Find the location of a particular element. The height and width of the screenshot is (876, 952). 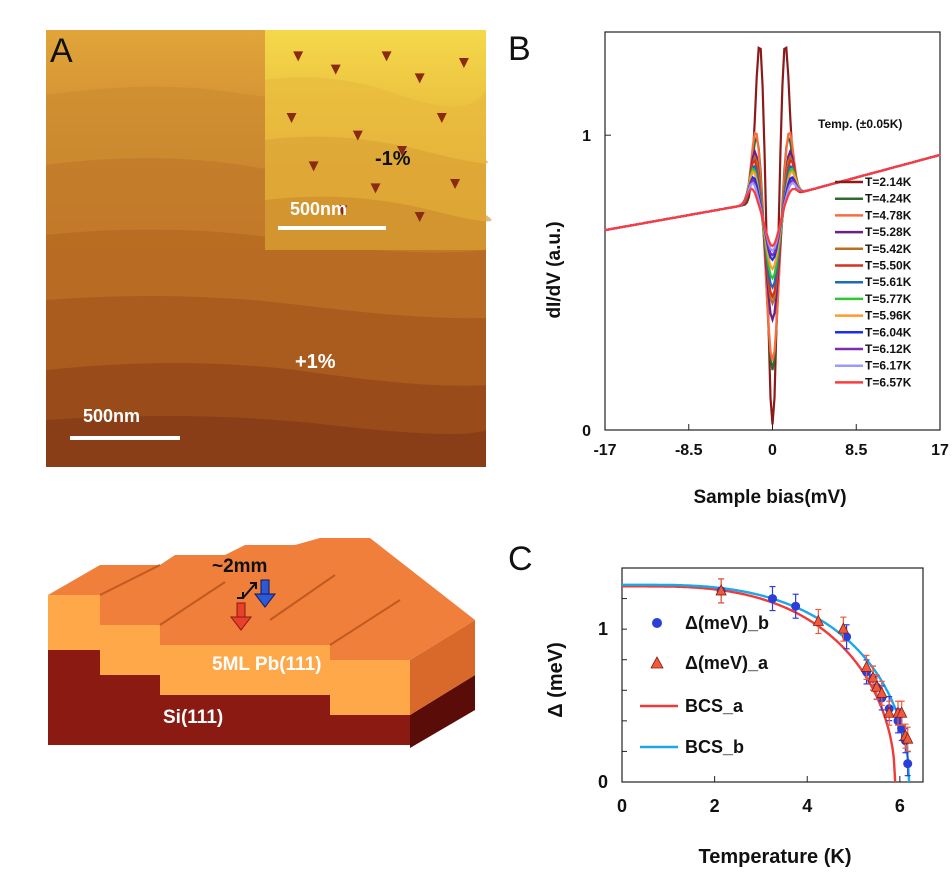

panel-b-xtick-label: 17 is located at coordinates (940, 450).